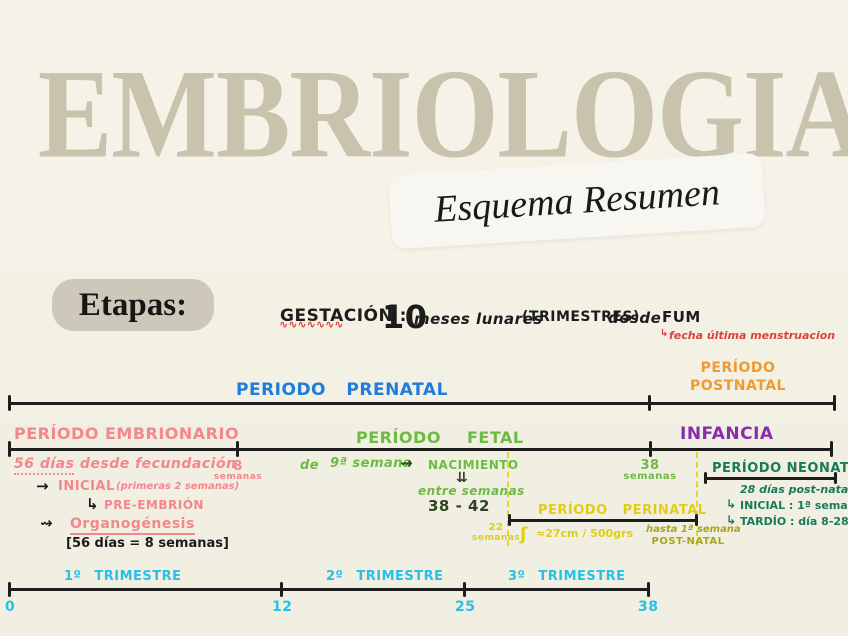  I want to click on perinatal-line, so click(603, 520).